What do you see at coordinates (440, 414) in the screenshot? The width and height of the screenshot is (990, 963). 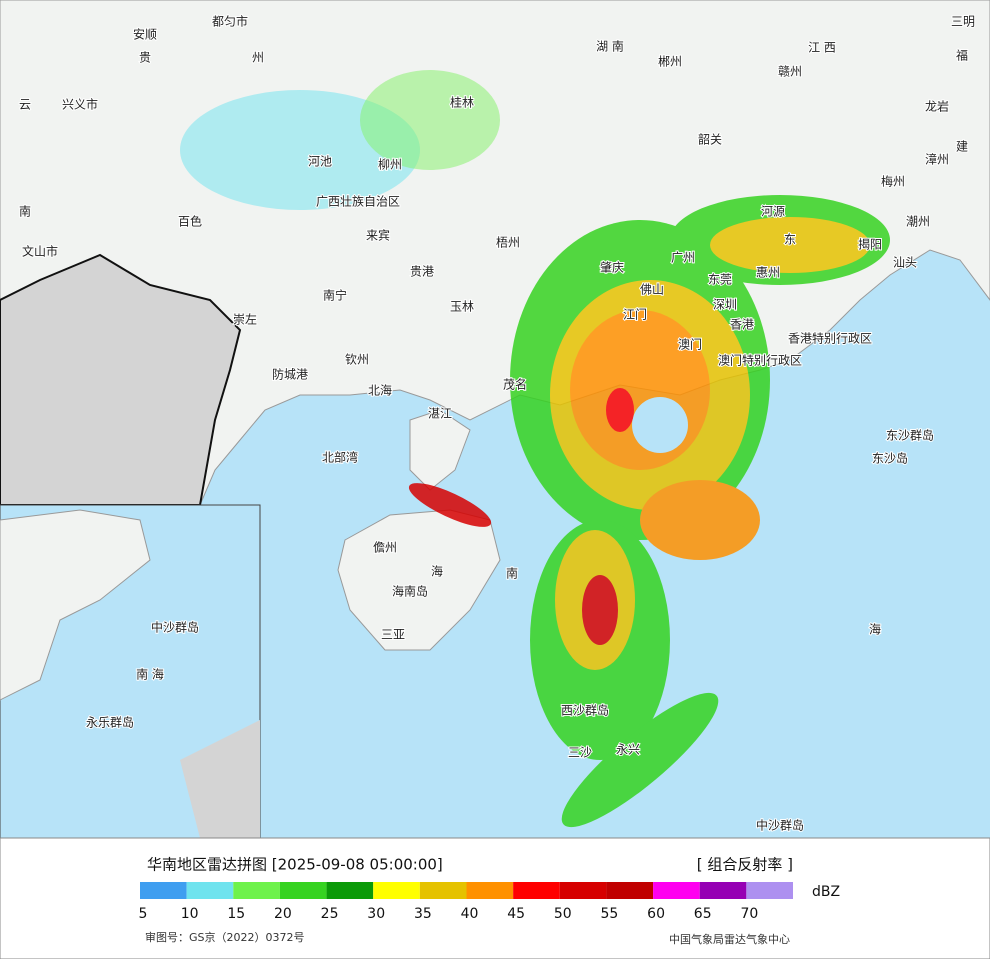 I see `place-label: 湛江` at bounding box center [440, 414].